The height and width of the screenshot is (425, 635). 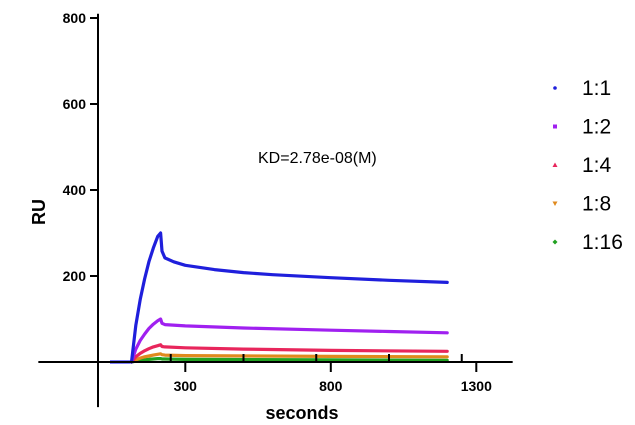 What do you see at coordinates (39, 212) in the screenshot?
I see `y-axis-title: RU` at bounding box center [39, 212].